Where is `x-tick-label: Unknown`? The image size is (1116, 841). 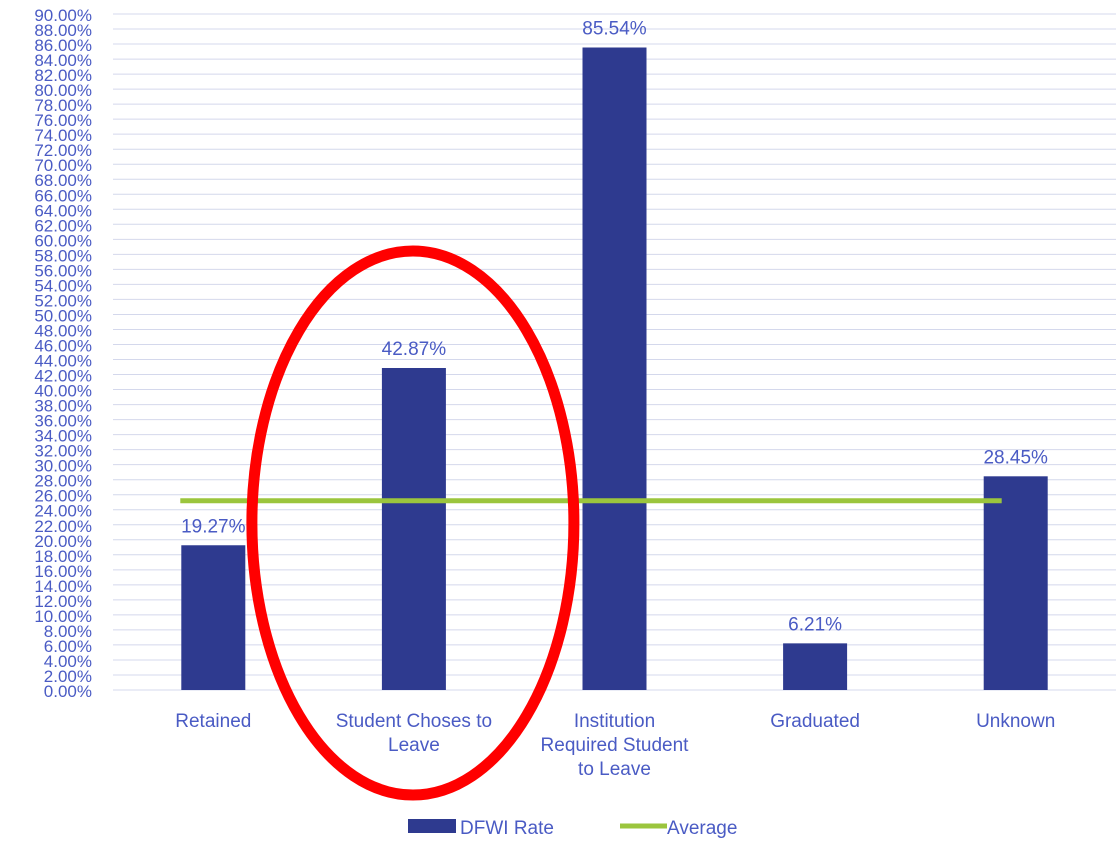 x-tick-label: Unknown is located at coordinates (1015, 721).